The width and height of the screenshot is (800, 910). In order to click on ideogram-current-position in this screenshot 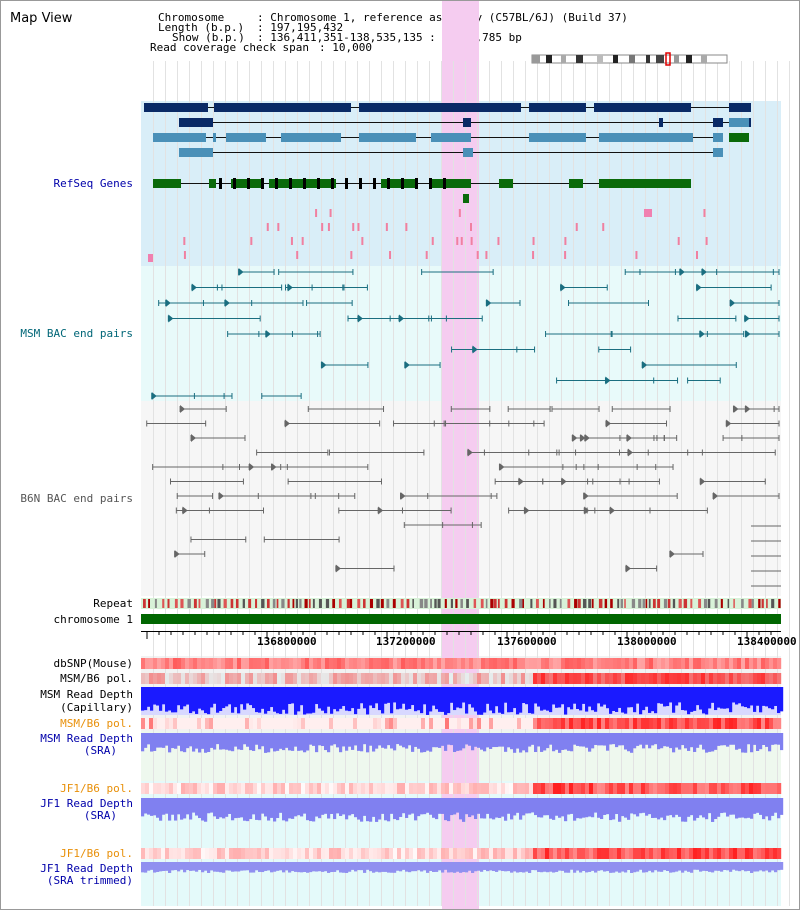, I will do `click(668, 59)`.